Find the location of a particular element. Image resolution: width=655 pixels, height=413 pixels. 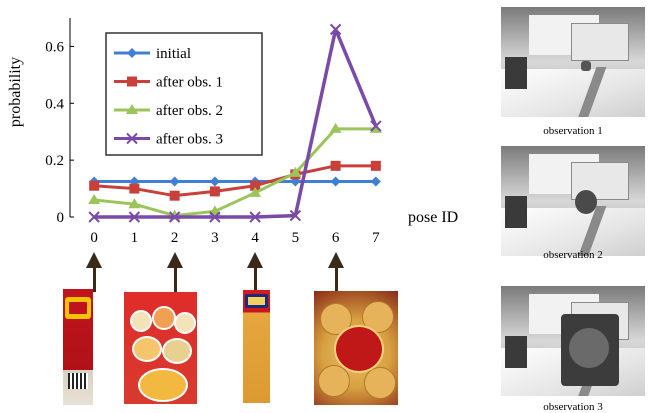

y-tick-label: 0 is located at coordinates (61, 218).